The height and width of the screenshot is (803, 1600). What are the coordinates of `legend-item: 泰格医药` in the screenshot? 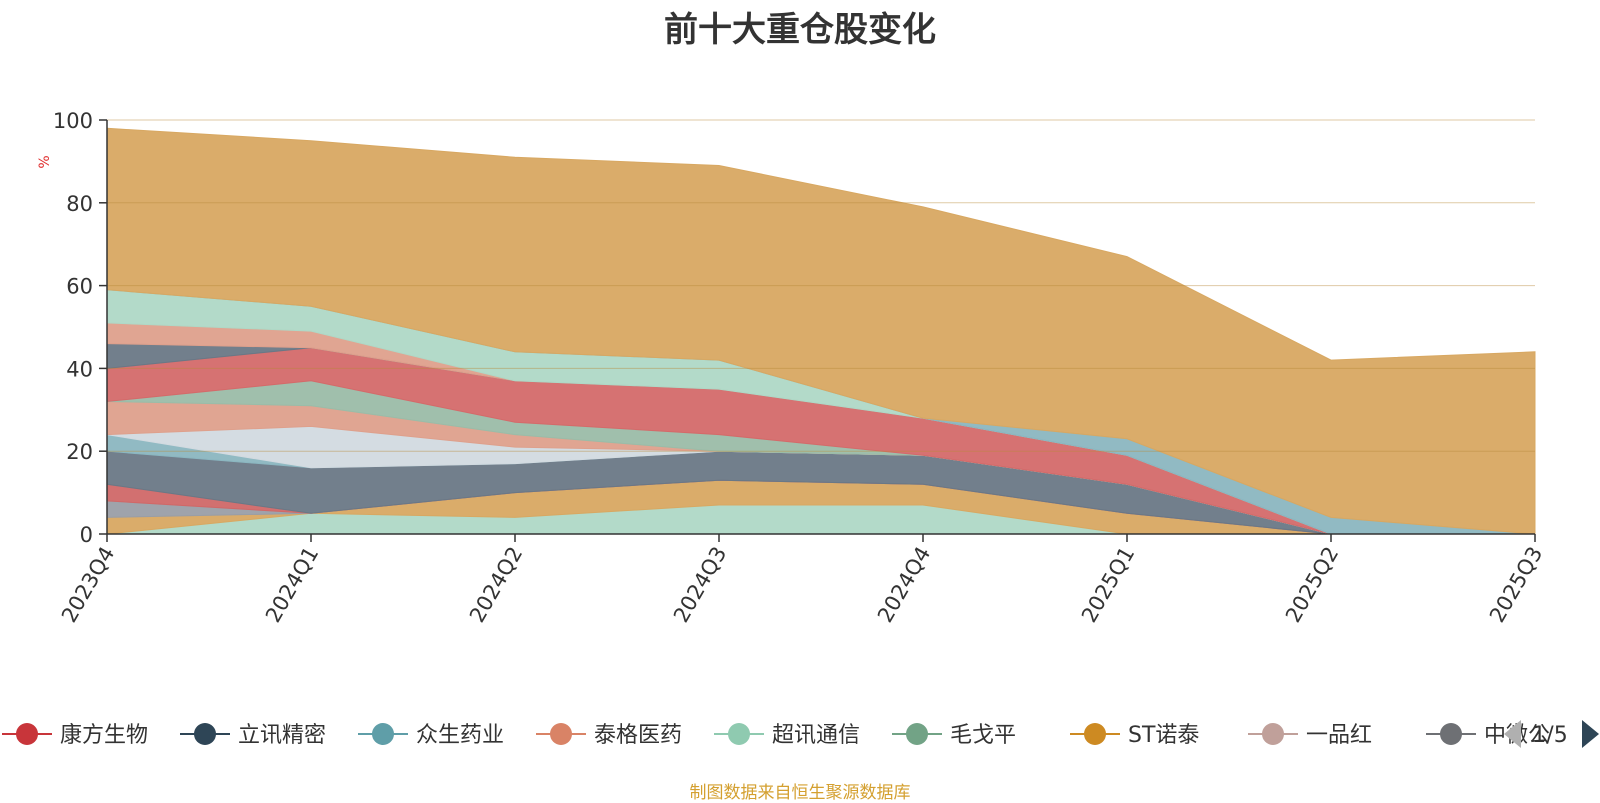 It's located at (609, 735).